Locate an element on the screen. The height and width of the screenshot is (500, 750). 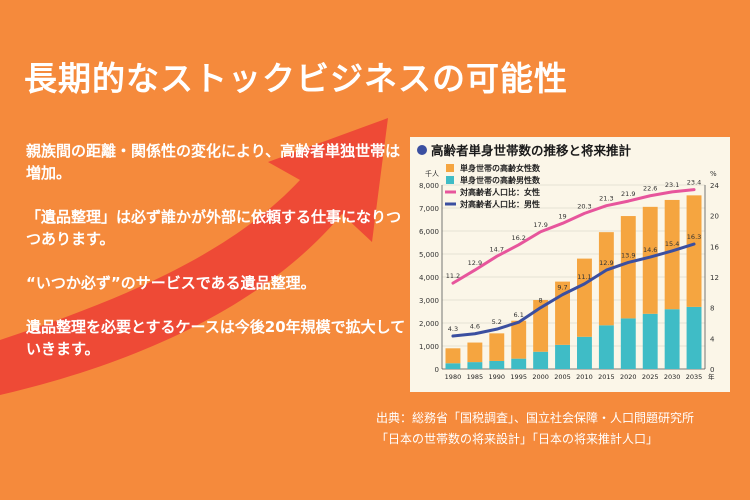
source-line: 「日本の世帯数の将来設計」「日本の将来推計人口」 is located at coordinates (517, 439).